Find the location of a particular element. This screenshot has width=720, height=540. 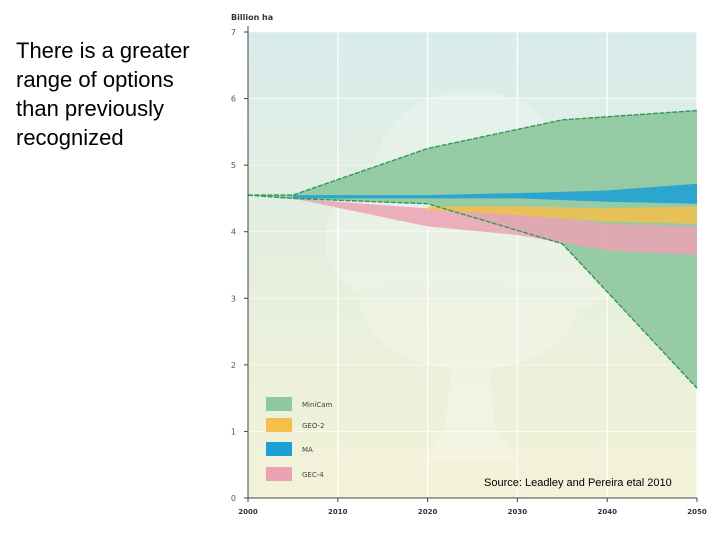

y-tick-label: 0 is located at coordinates (233, 498).